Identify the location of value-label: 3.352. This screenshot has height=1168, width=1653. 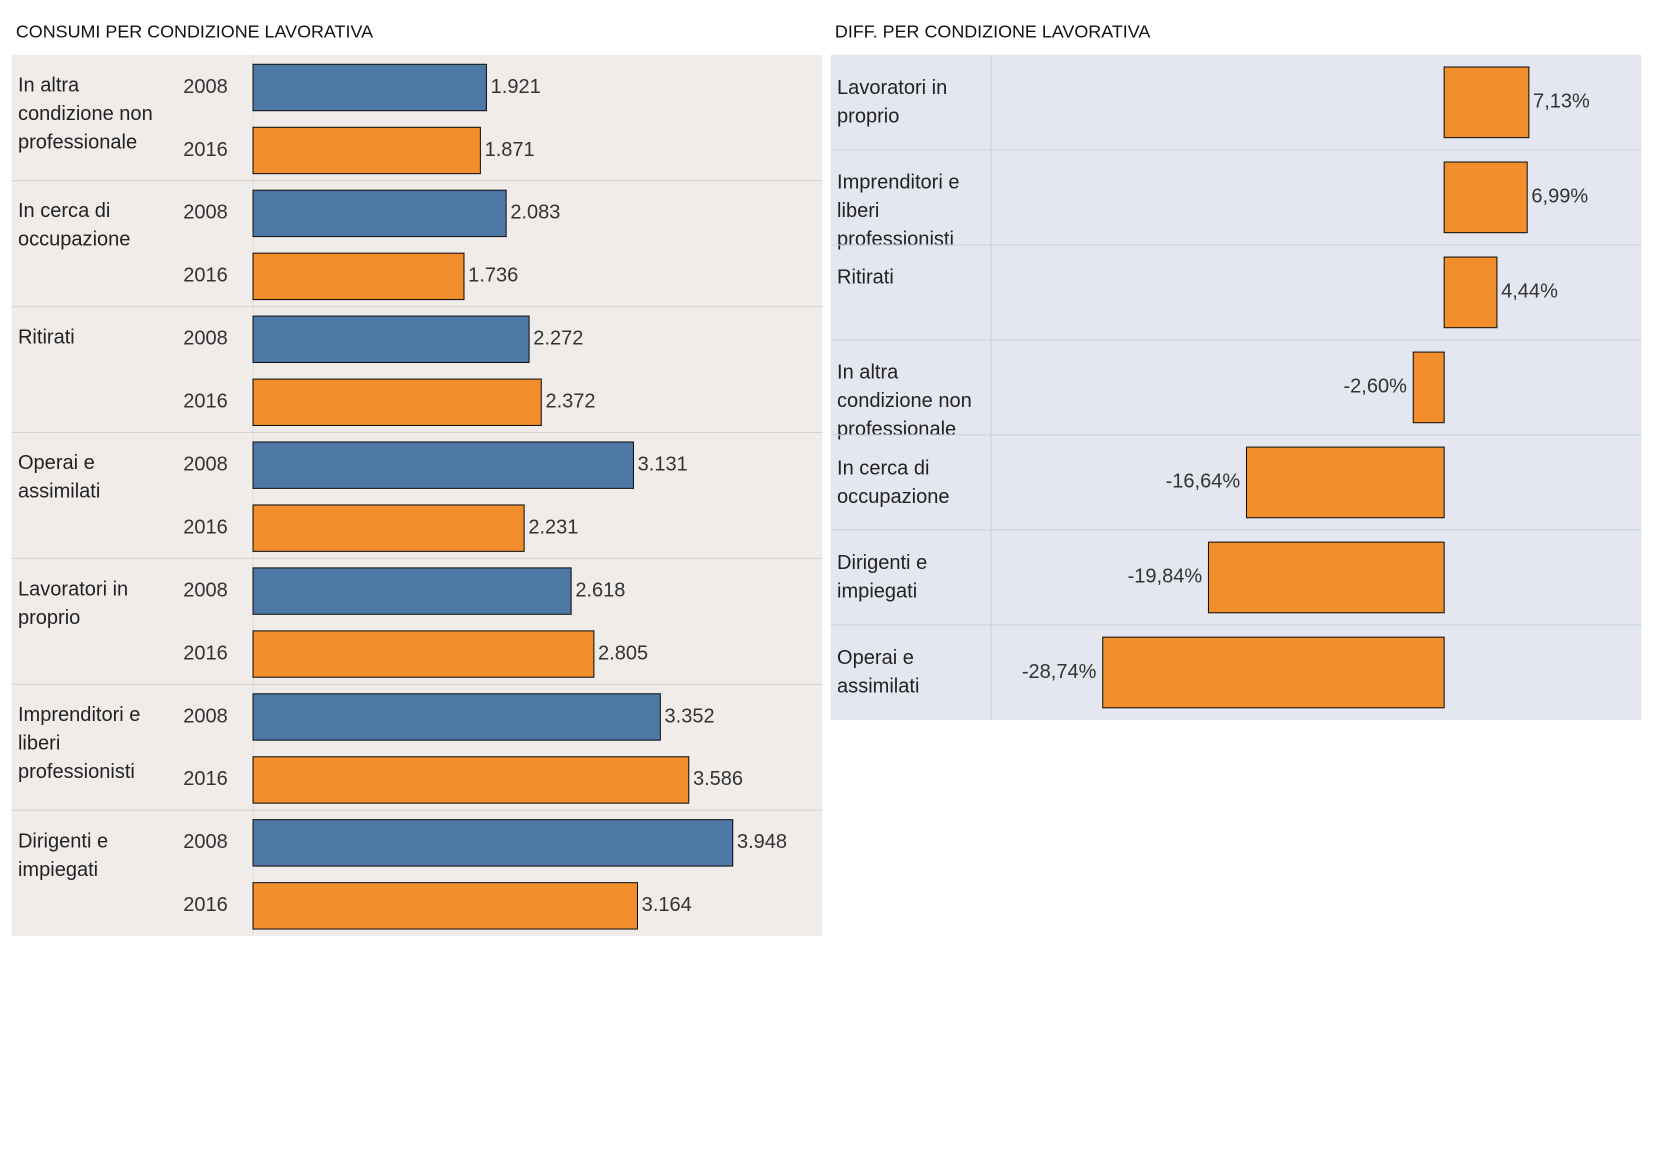
(690, 716).